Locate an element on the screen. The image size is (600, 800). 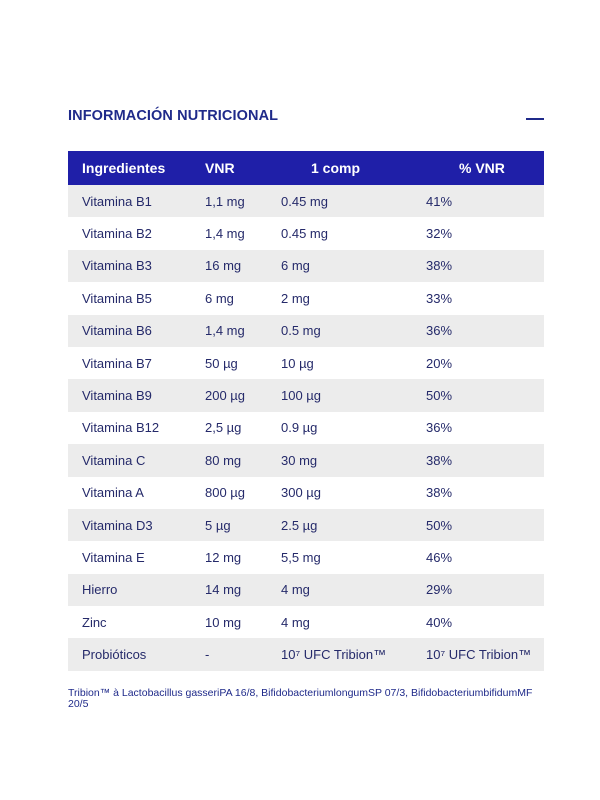
table-cell: 29% is located at coordinates (485, 590).